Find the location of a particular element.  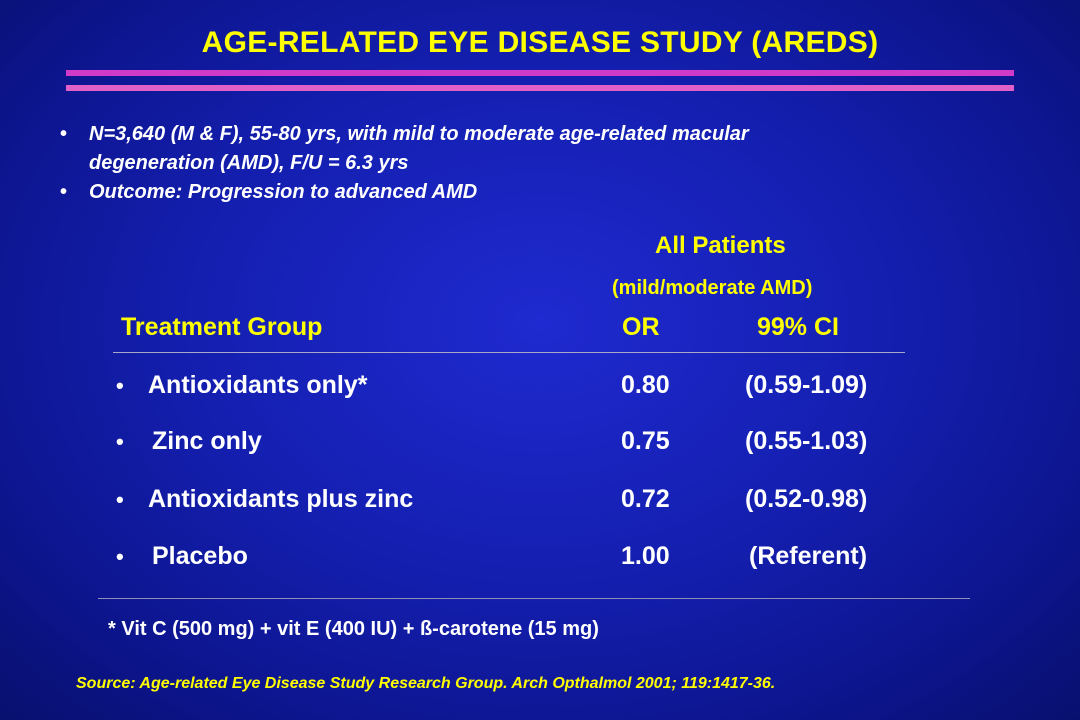

column-header-ci: 99% CI is located at coordinates (798, 327).